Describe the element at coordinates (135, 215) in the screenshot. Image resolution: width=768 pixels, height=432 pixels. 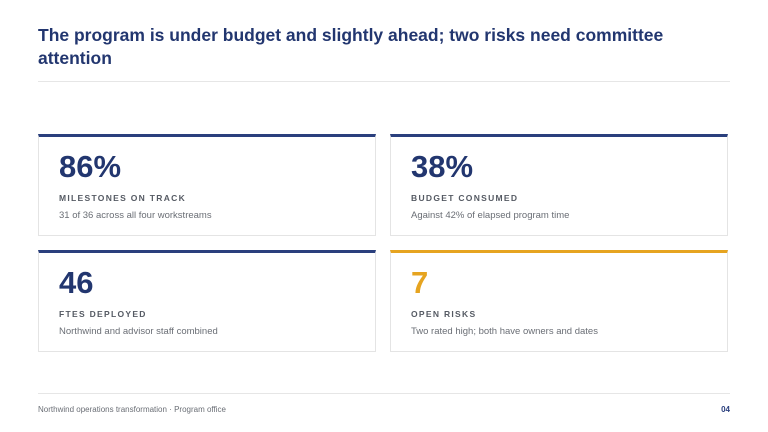
I see `metric-description: 31 of 36 across all four workstreams` at that location.